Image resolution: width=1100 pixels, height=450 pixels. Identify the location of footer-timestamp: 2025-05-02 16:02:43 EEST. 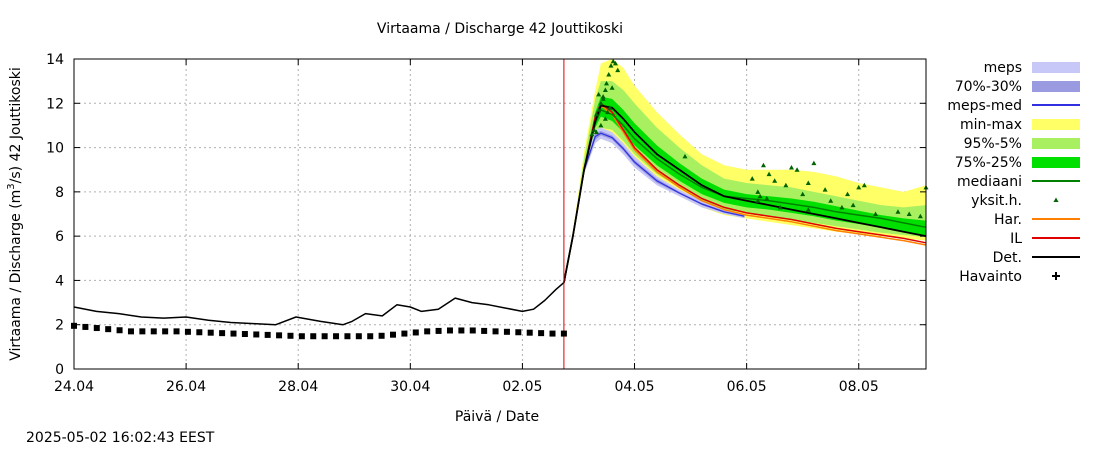
(120, 438).